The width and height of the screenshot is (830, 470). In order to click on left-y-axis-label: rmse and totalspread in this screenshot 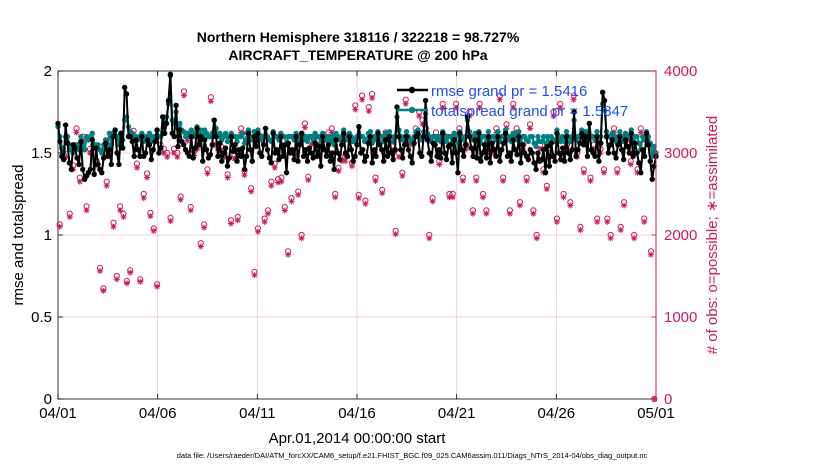, I will do `click(18, 235)`.